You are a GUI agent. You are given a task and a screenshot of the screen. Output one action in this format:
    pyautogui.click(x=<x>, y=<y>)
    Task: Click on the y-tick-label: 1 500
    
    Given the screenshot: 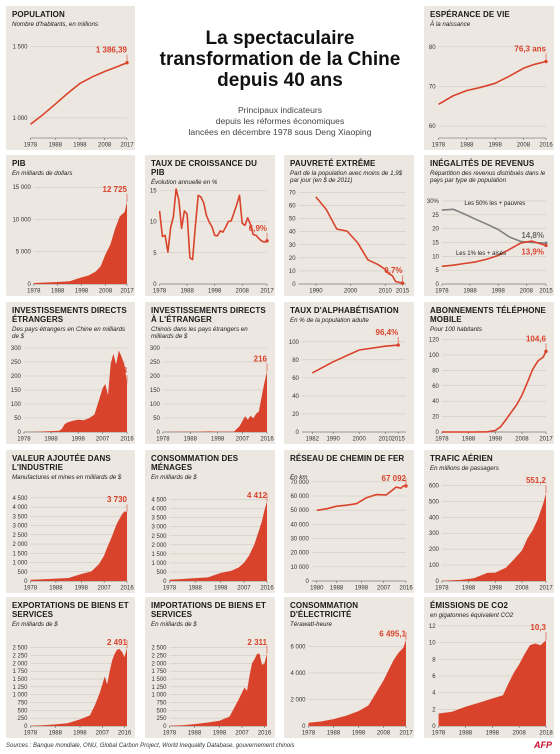 What is the action you would take?
    pyautogui.click(x=20, y=554)
    